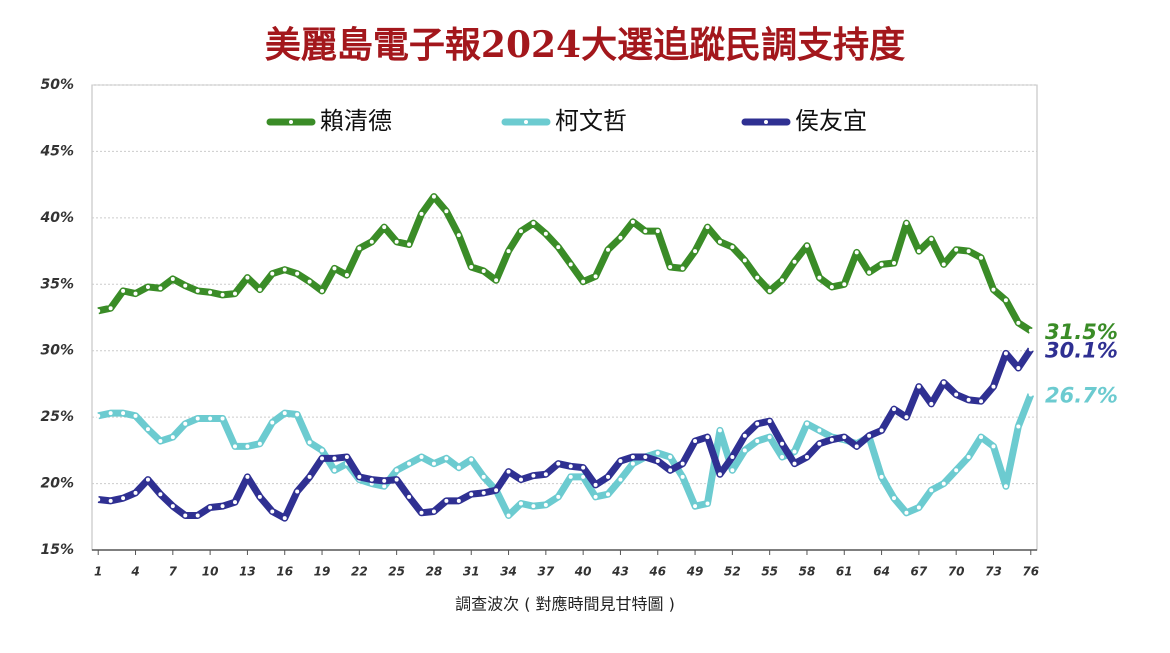 This screenshot has height=653, width=1170. What do you see at coordinates (57, 550) in the screenshot?
I see `y-tick-label: 15%` at bounding box center [57, 550].